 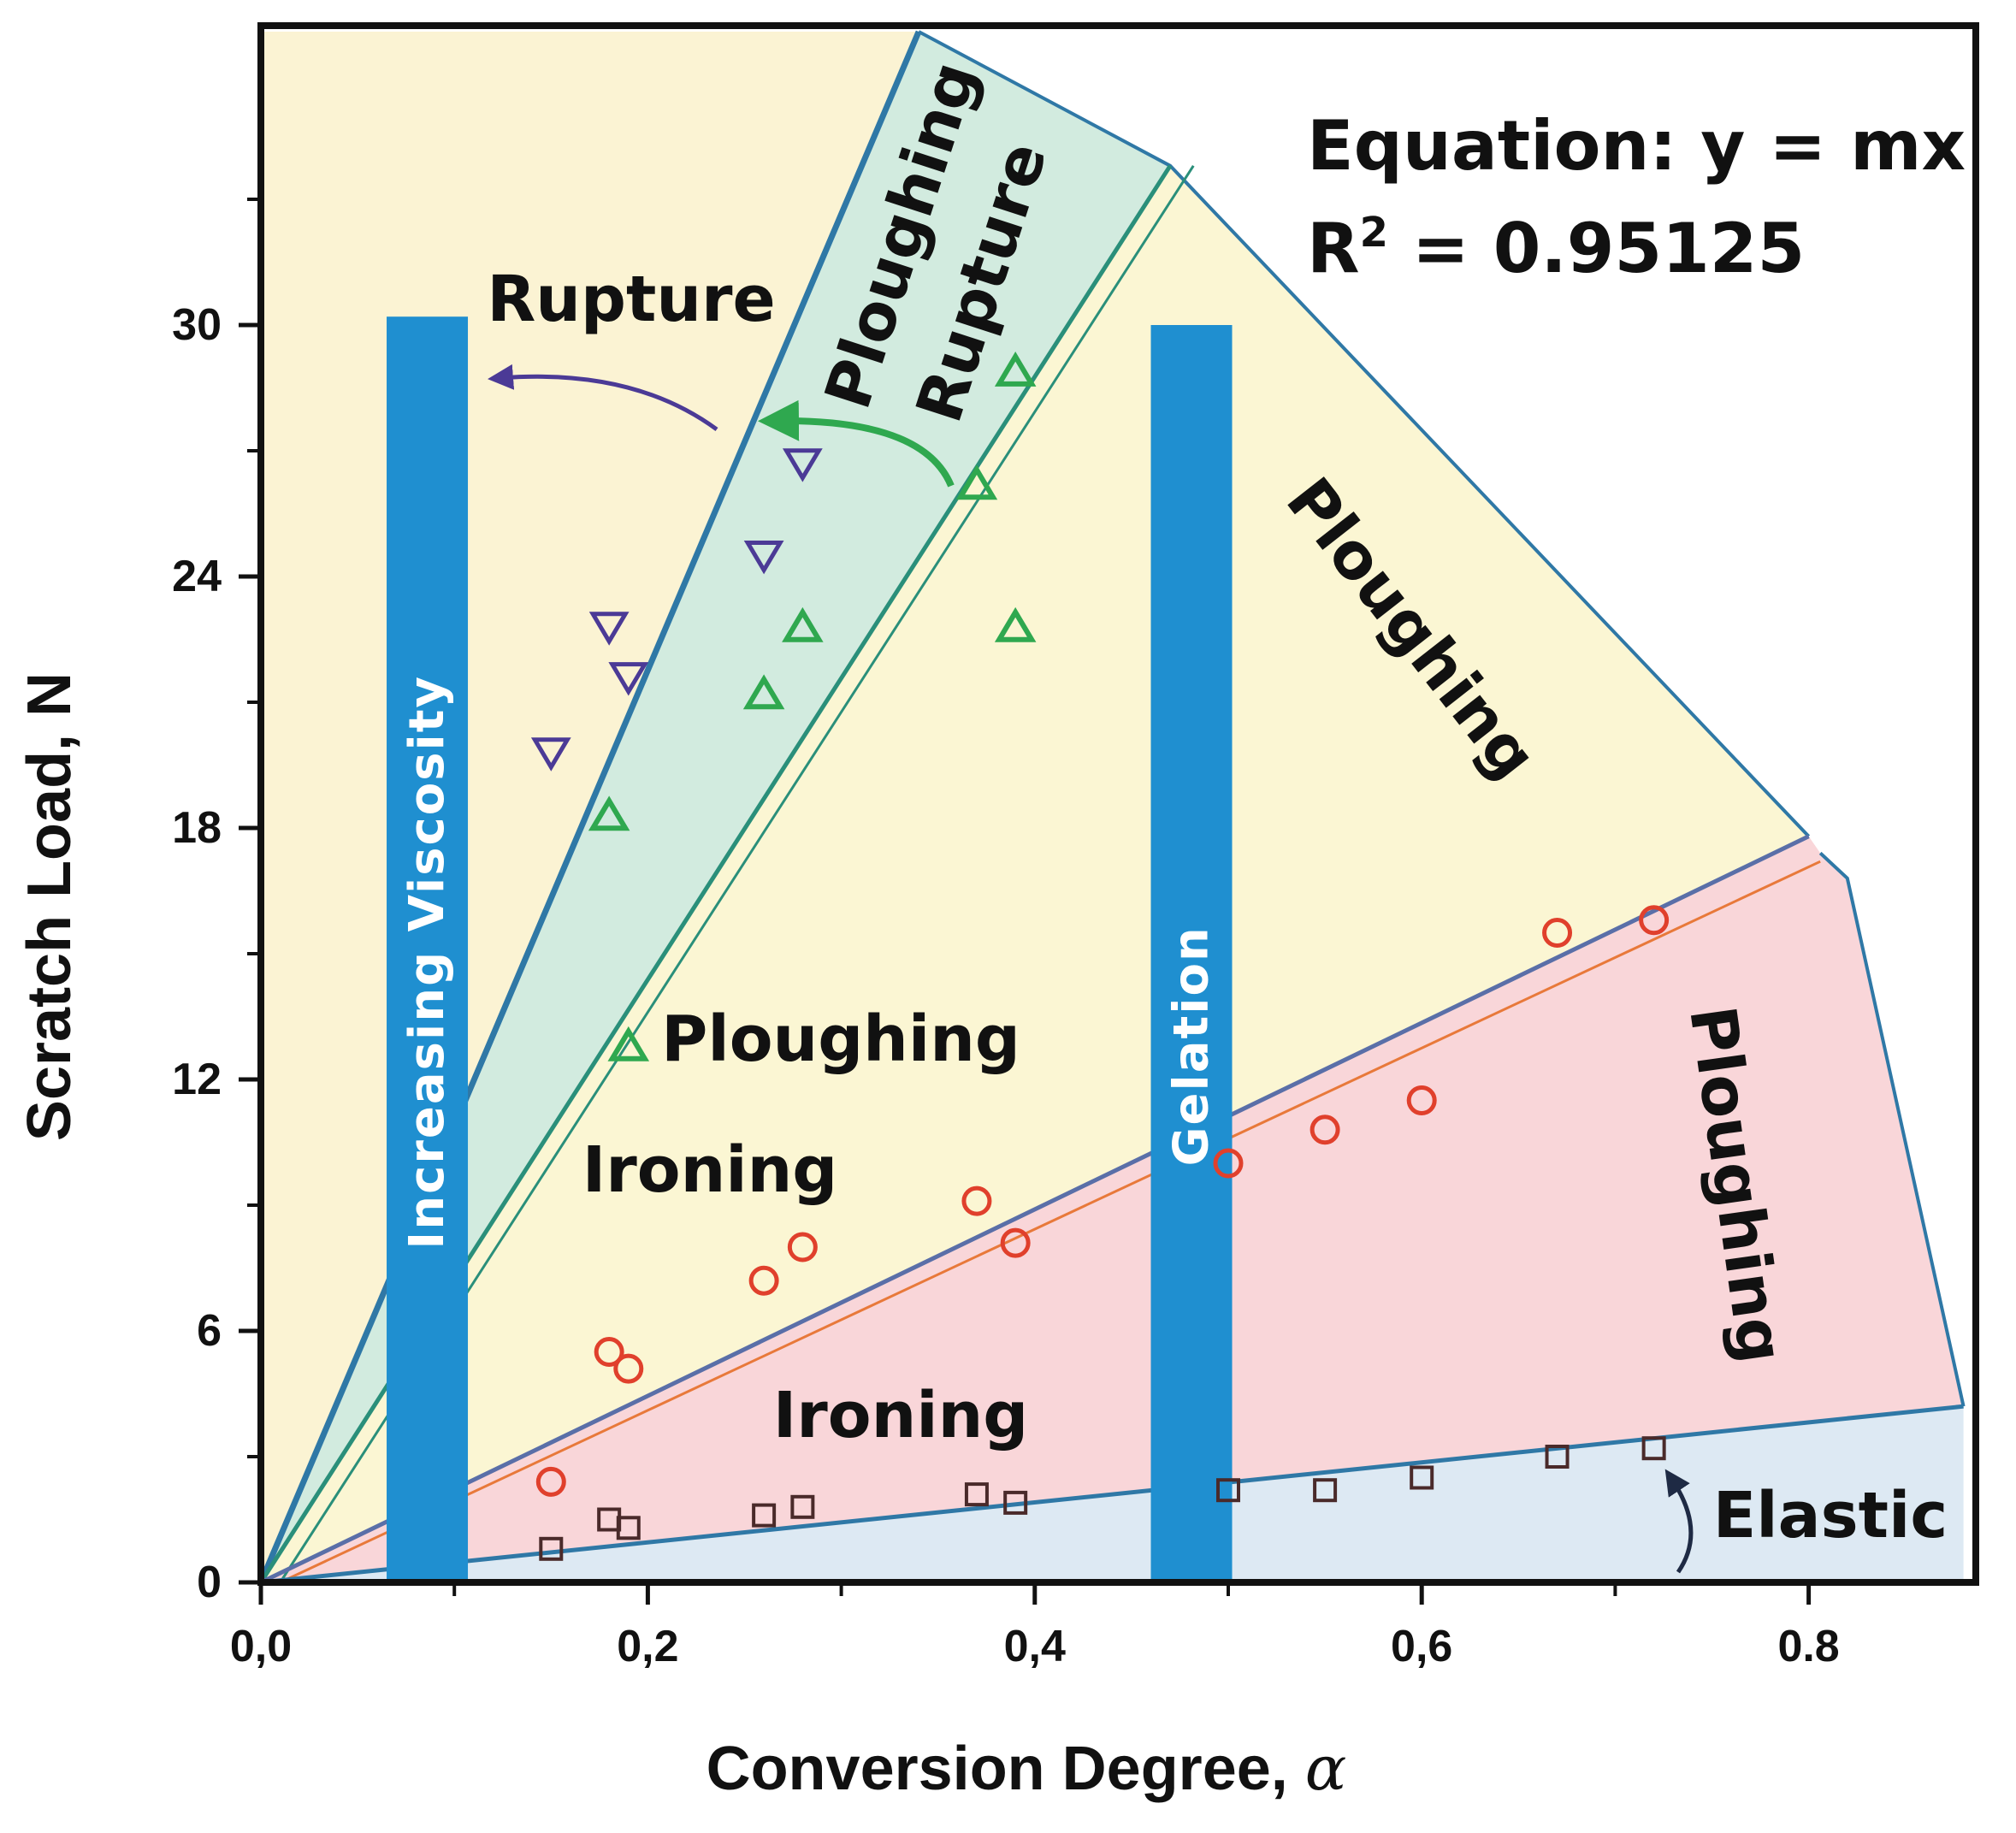 What do you see at coordinates (631, 299) in the screenshot?
I see `label-rupture: Rupture` at bounding box center [631, 299].